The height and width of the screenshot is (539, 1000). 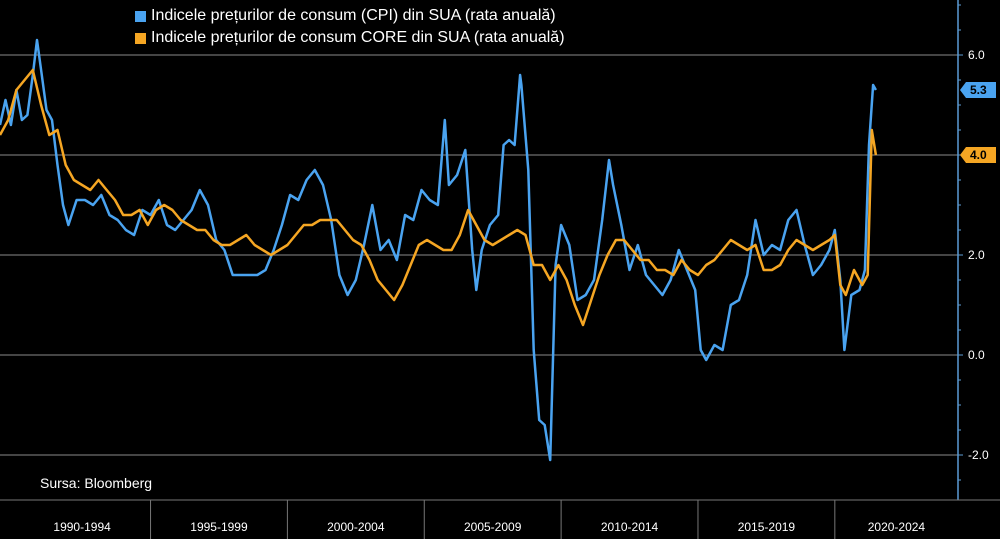 I want to click on x-tick-label: 1990-1994, so click(x=82, y=527).